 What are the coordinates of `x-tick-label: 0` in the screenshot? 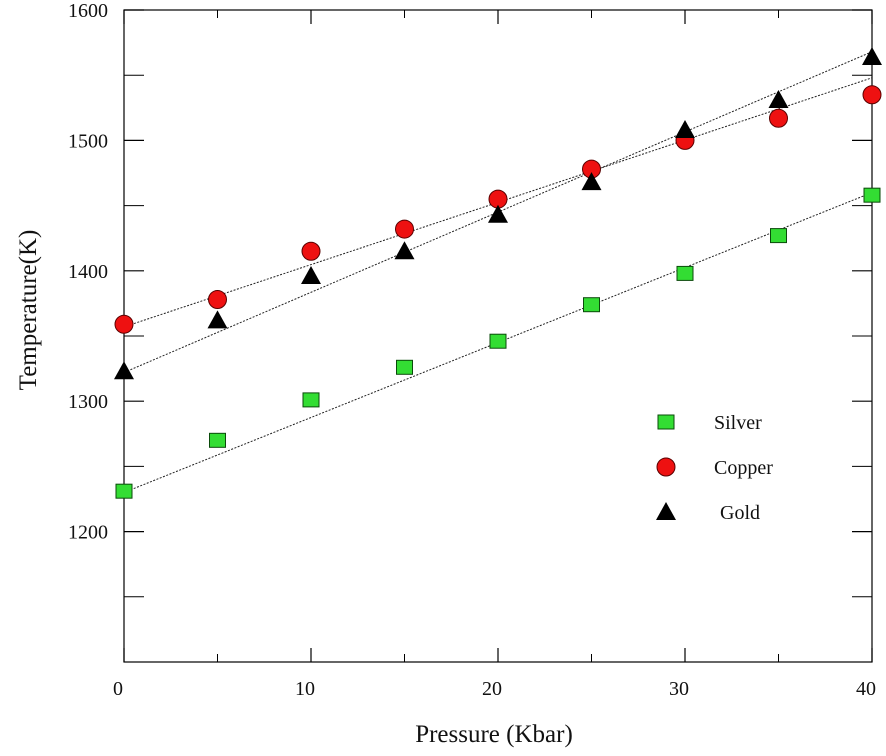 It's located at (118, 689).